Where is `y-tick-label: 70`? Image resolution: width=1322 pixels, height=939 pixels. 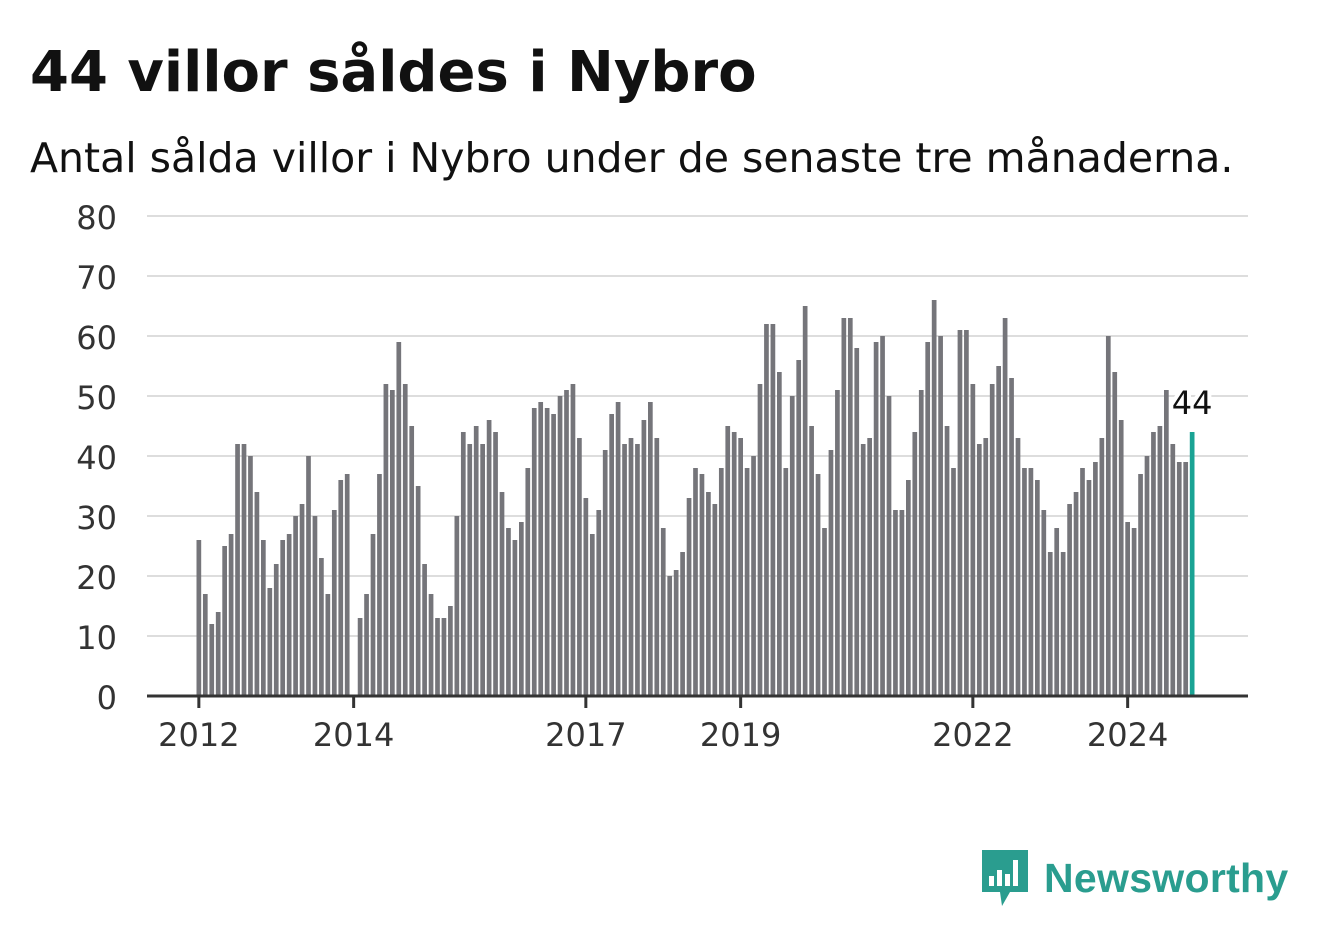 y-tick-label: 70 is located at coordinates (96, 278).